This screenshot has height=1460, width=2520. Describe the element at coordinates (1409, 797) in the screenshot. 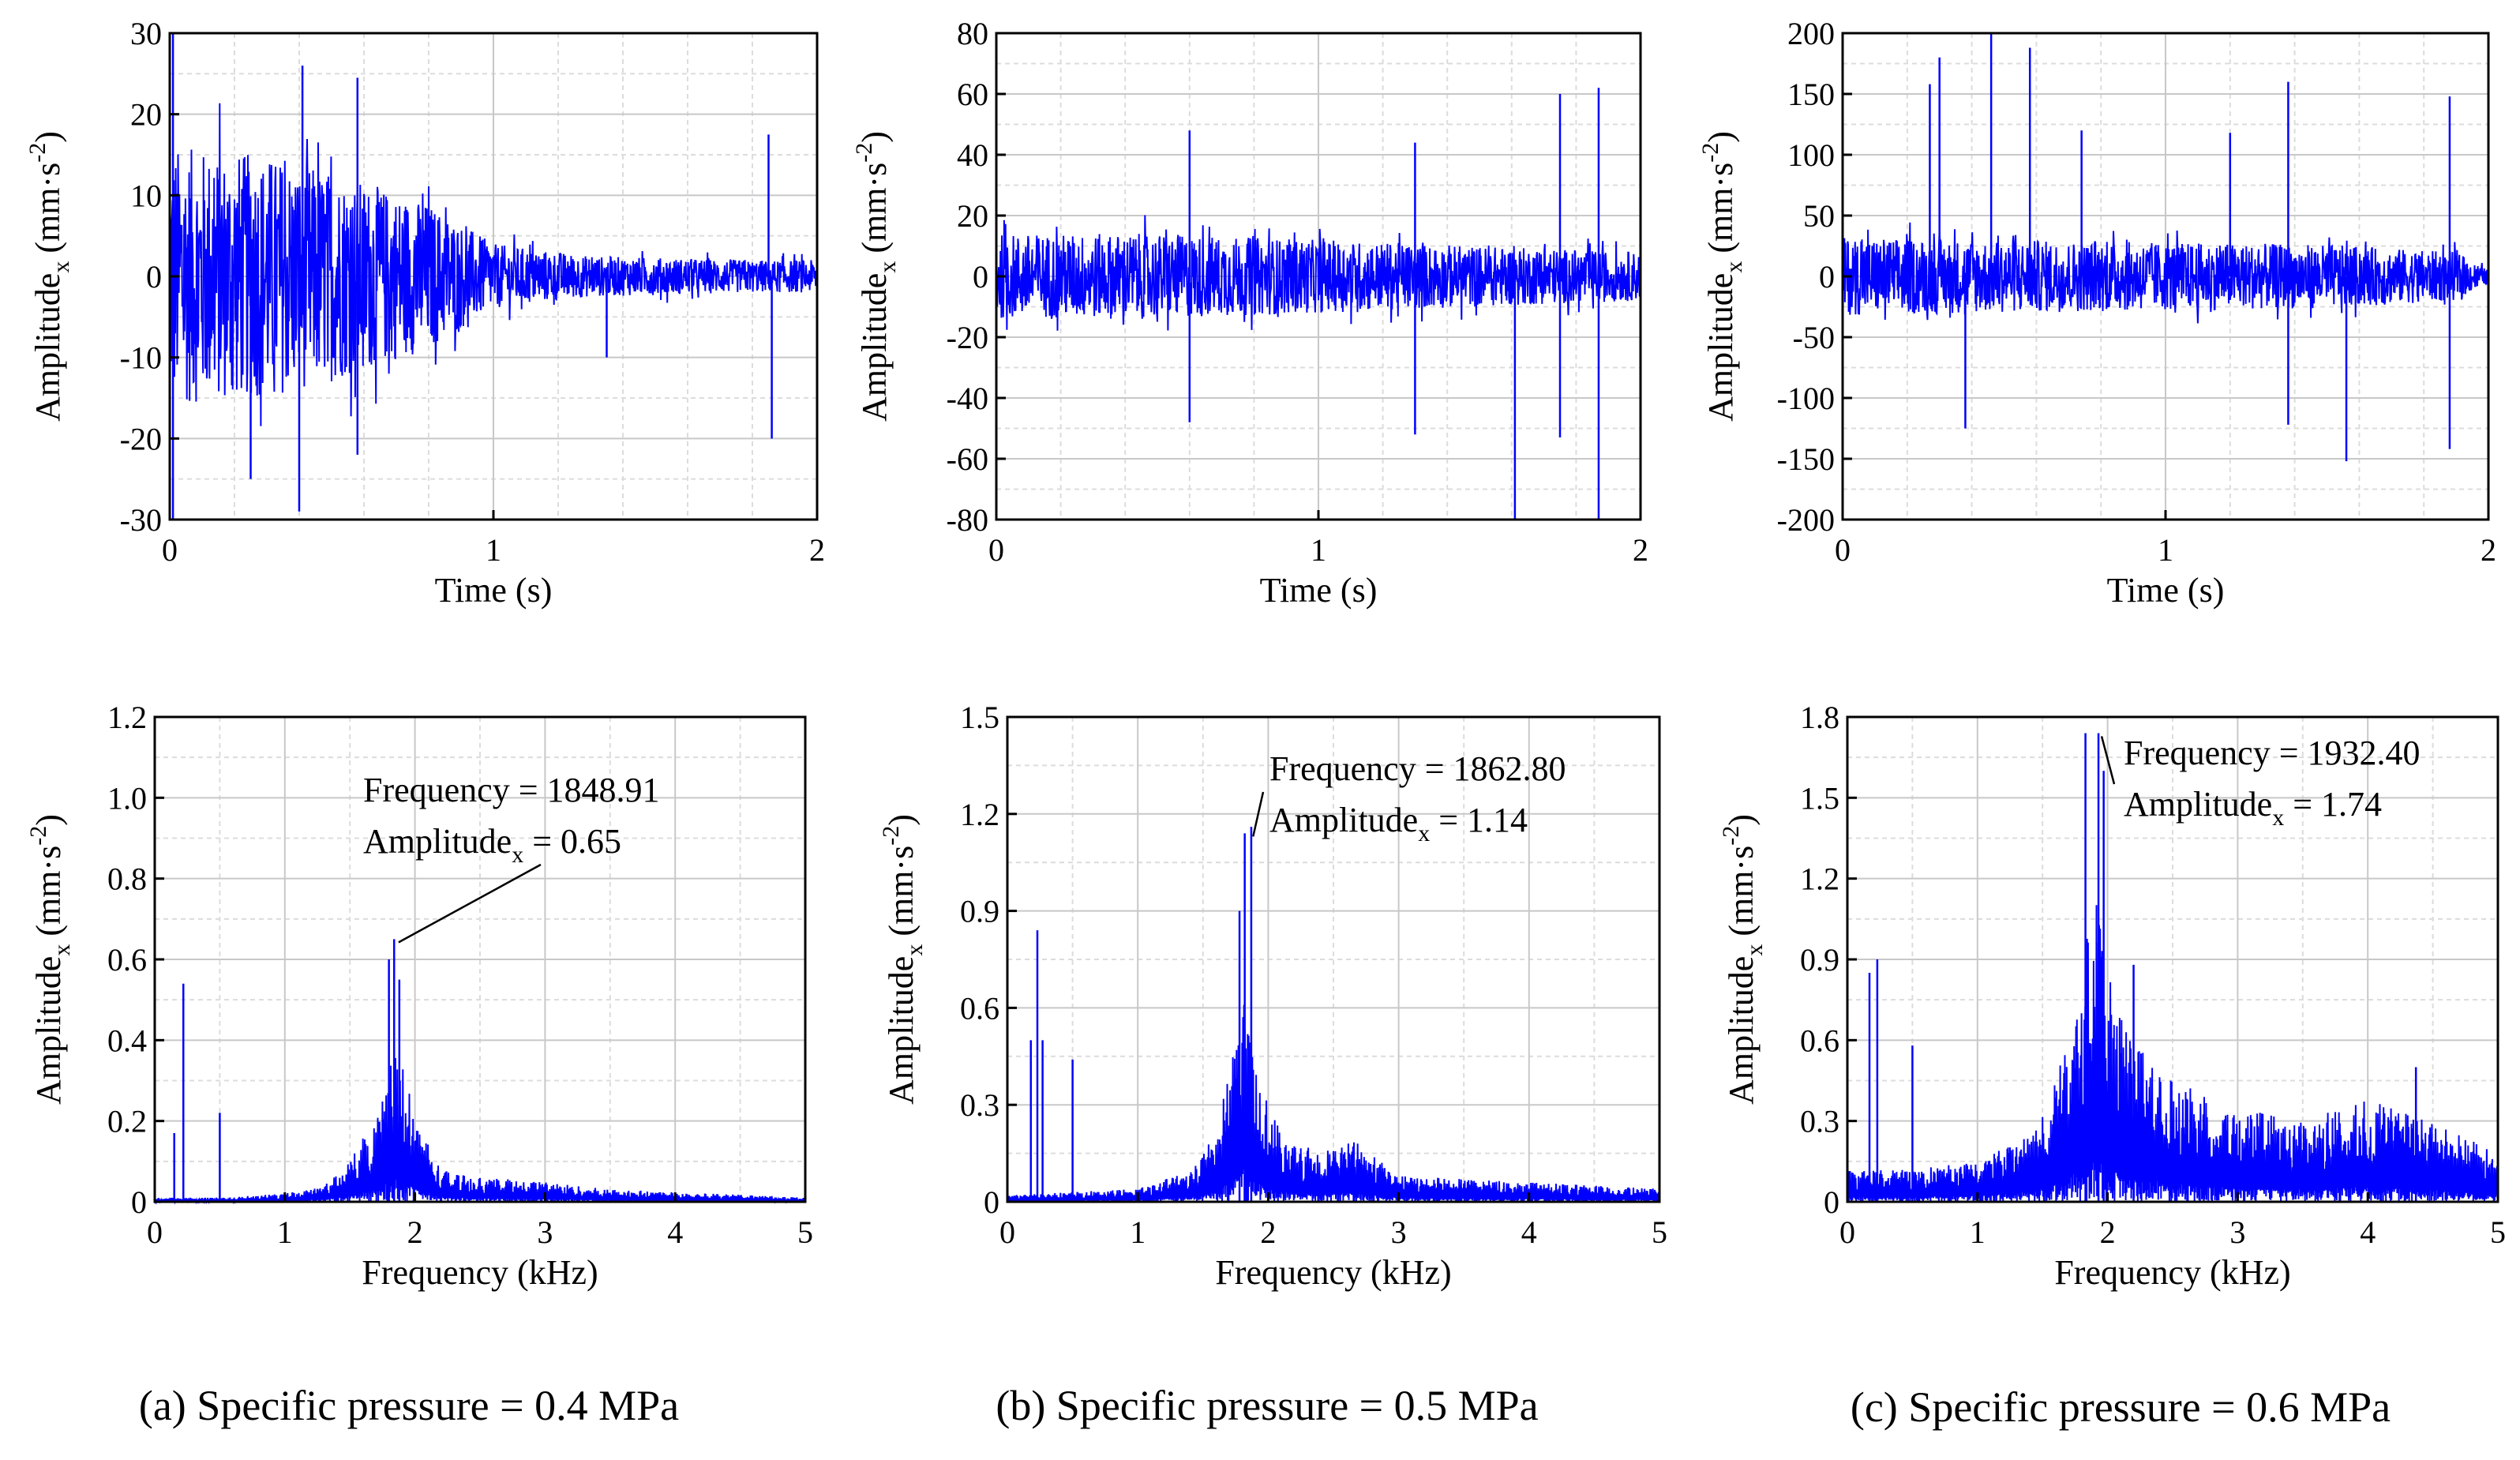

I see `peak-annotation: Frequency = 1862.80 Amplitudex = 1.14` at that location.